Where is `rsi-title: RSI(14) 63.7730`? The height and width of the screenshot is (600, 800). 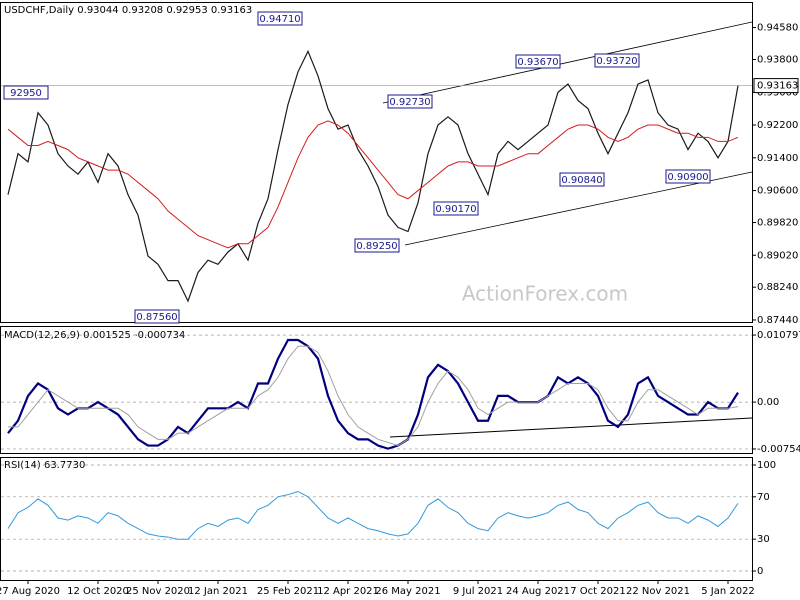 rsi-title: RSI(14) 63.7730 is located at coordinates (44, 465).